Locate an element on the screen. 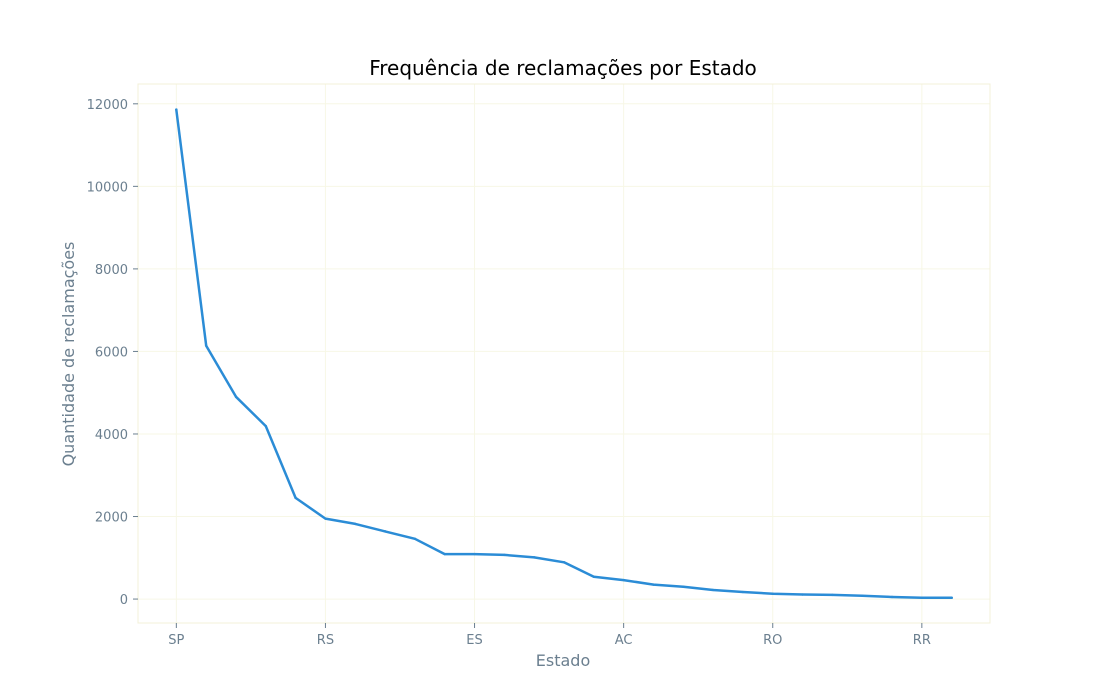 This screenshot has width=1100, height=700. y-axis-ticks: 0 2000 4000 6000 8000 10000 12000 is located at coordinates (112, 353).